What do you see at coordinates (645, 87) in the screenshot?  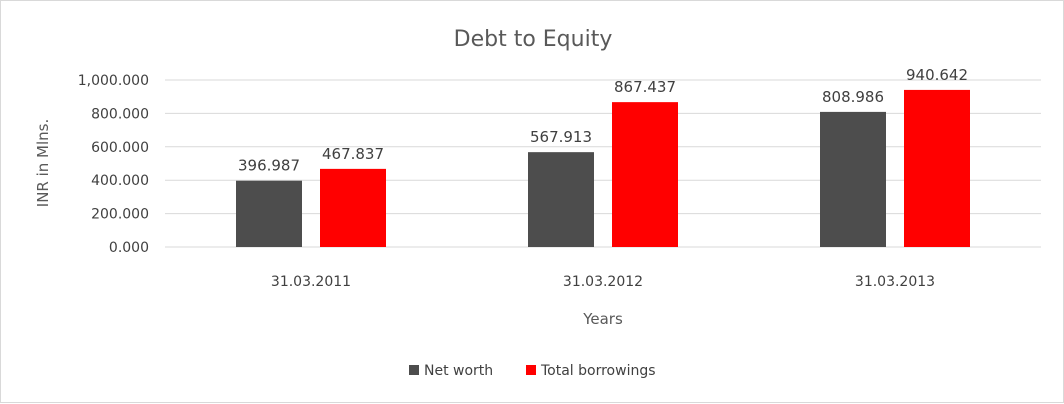 I see `data-label: 867.437` at bounding box center [645, 87].